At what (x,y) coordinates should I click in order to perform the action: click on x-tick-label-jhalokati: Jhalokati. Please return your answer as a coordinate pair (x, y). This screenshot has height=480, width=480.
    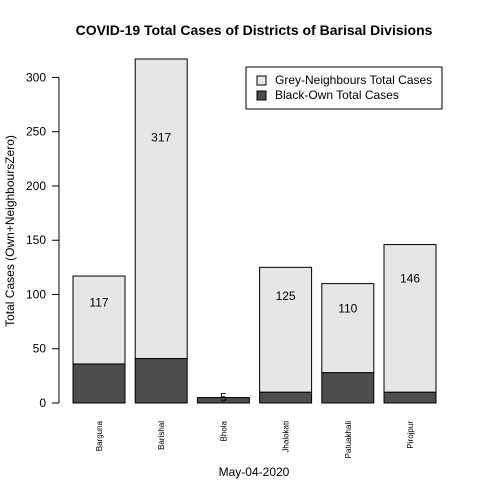
    Looking at the image, I should click on (286, 437).